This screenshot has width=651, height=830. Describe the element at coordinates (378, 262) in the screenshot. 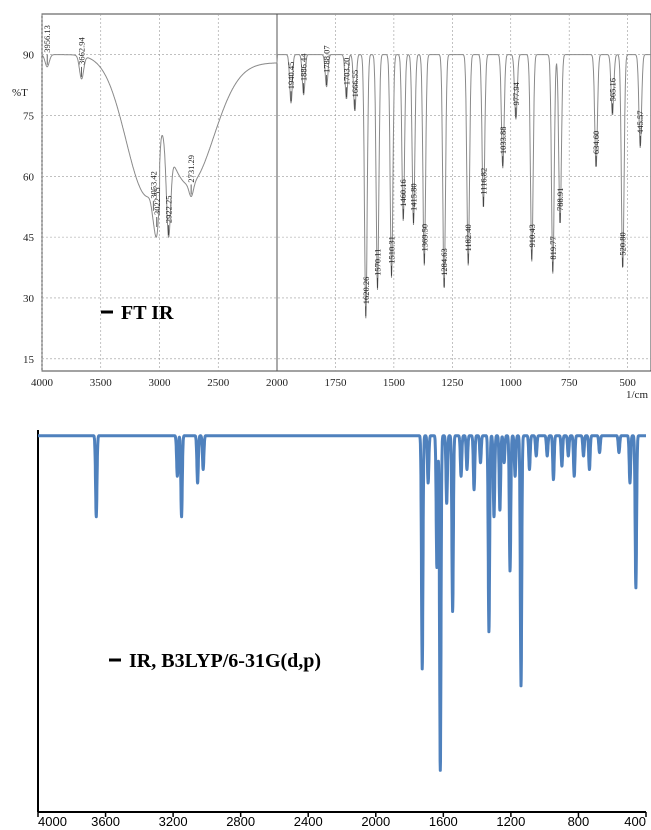

I see `ft-ir-peak-label: 1570.11` at that location.